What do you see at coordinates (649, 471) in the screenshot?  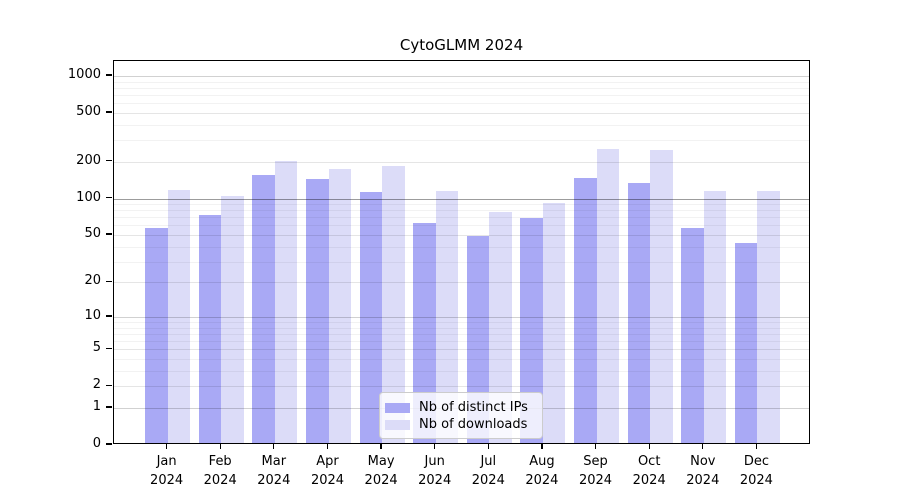 I see `x-tick-label-oct: Oct 2024` at bounding box center [649, 471].